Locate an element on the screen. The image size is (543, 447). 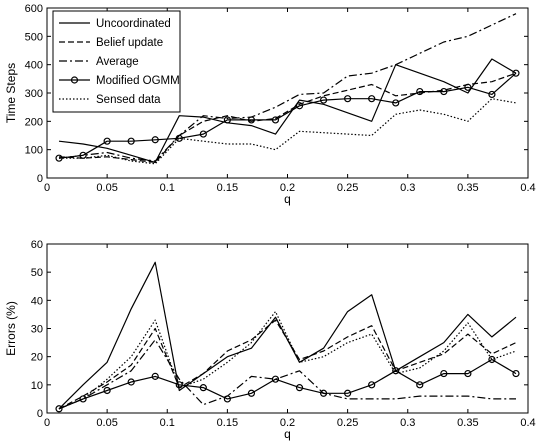
series-line-average is located at coordinates (287, 374).